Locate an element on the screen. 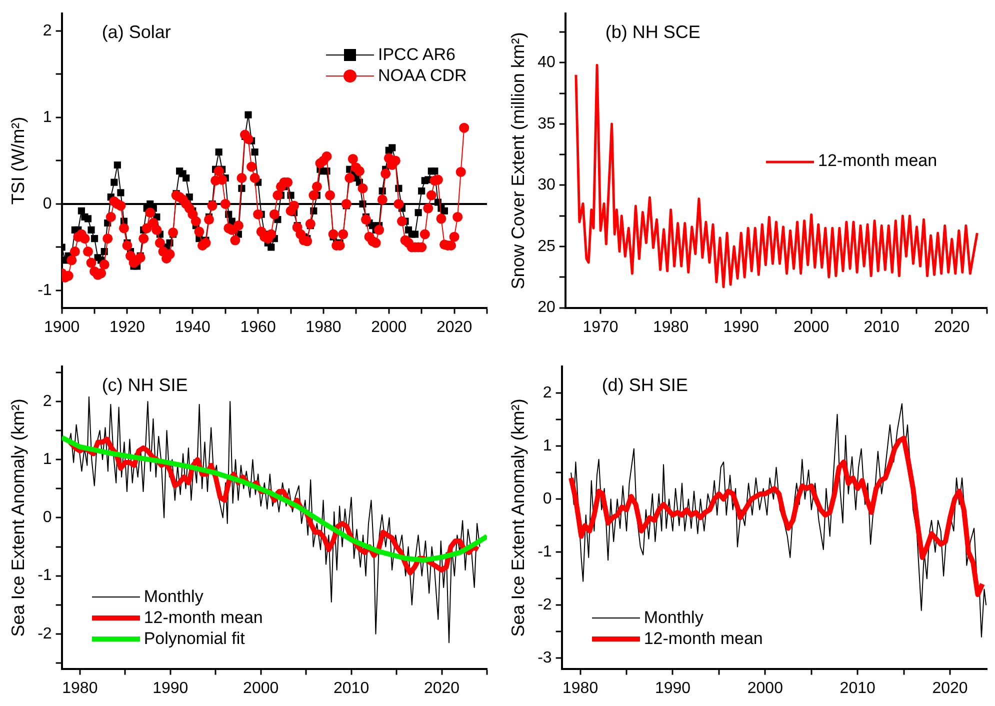 The image size is (995, 706). x-tick-label: 1960 is located at coordinates (258, 327).